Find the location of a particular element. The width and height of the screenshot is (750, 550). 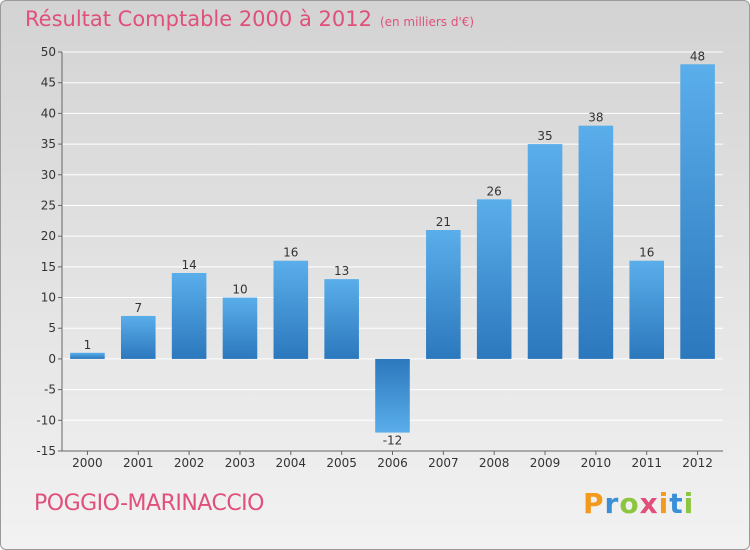

value-label-2003: 10 is located at coordinates (239, 290).